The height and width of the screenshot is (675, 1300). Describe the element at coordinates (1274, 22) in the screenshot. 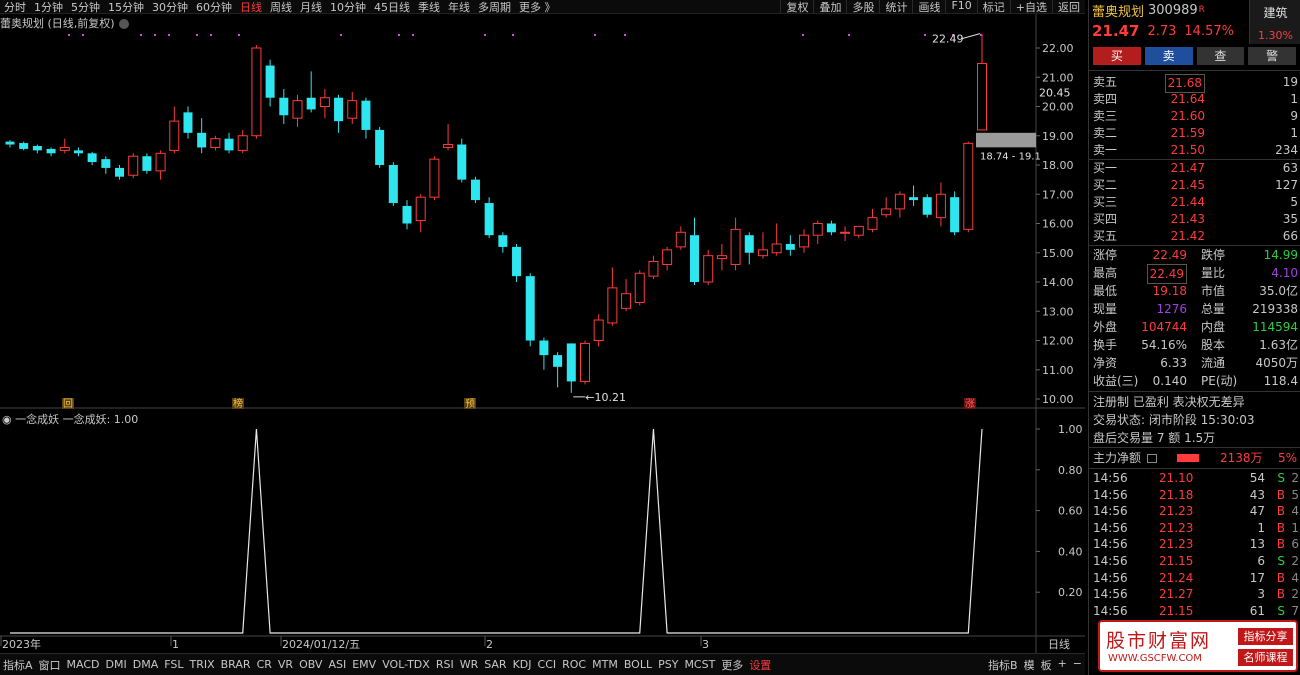

I see `industry-tag: 建筑 1.30%` at that location.